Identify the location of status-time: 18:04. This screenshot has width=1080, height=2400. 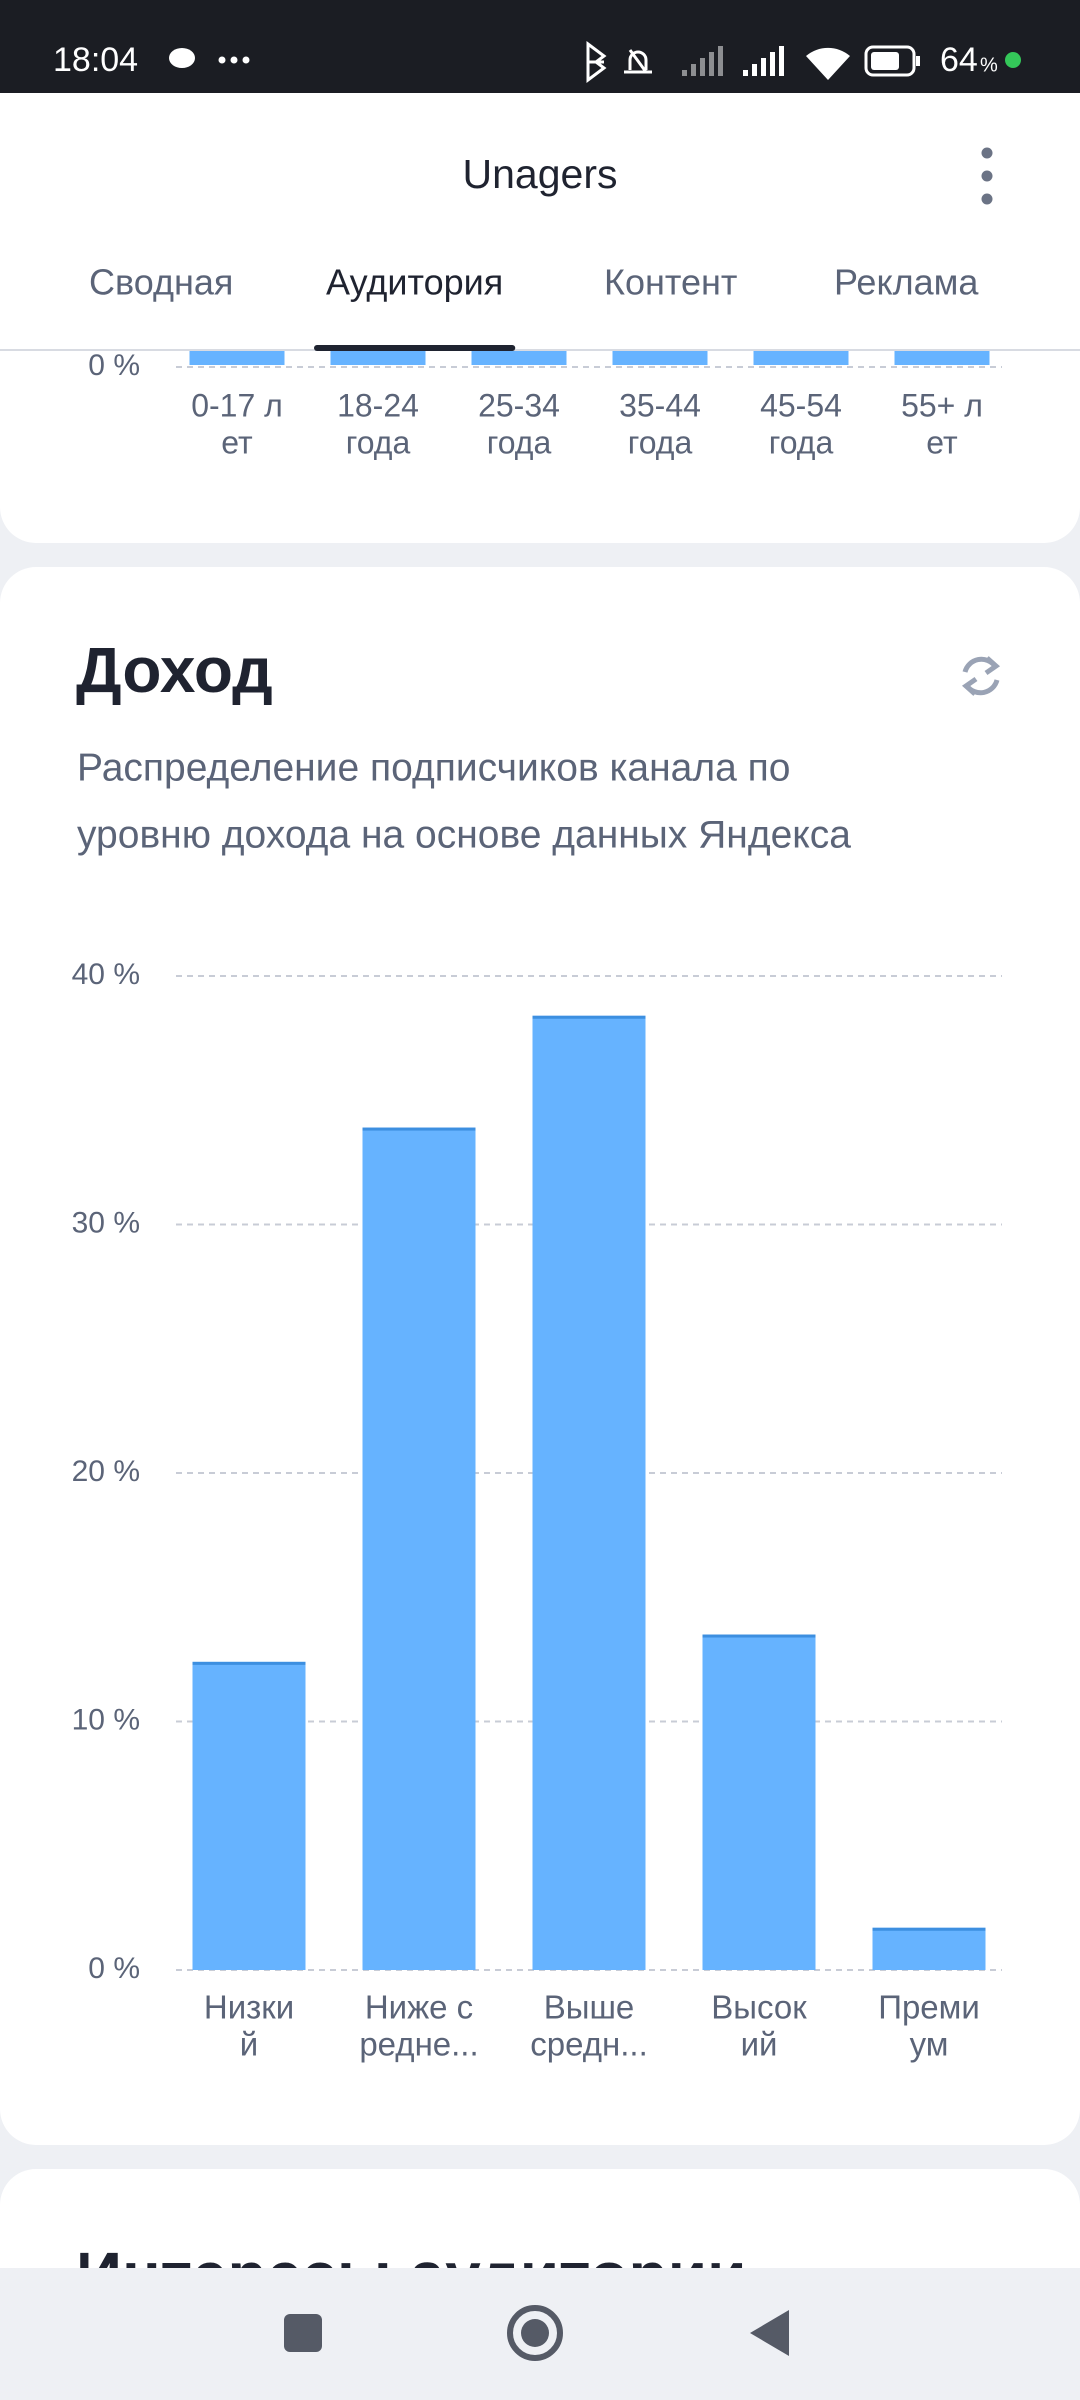
(95, 60).